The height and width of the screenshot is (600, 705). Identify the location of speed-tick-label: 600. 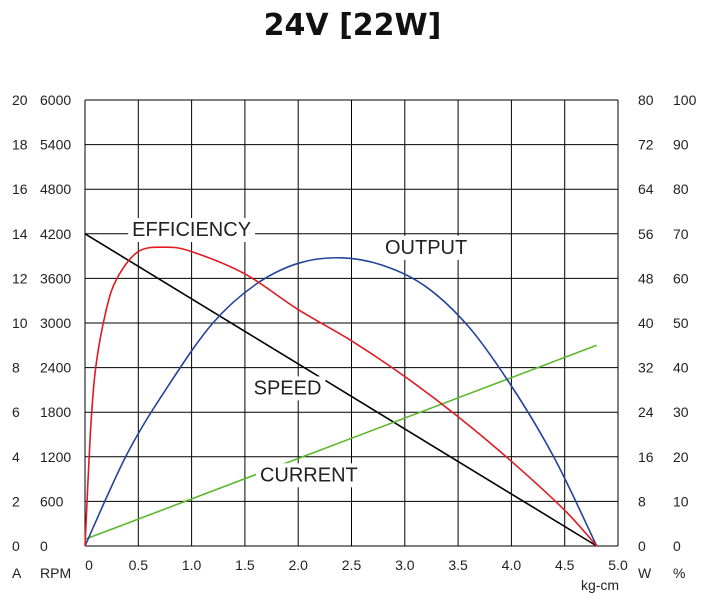
(52, 501).